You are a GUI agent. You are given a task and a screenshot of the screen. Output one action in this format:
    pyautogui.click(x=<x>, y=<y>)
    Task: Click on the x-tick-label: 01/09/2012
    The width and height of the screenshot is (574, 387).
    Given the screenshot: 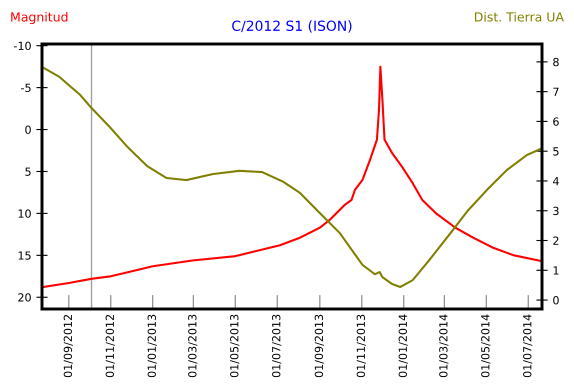 What is the action you would take?
    pyautogui.click(x=68, y=346)
    